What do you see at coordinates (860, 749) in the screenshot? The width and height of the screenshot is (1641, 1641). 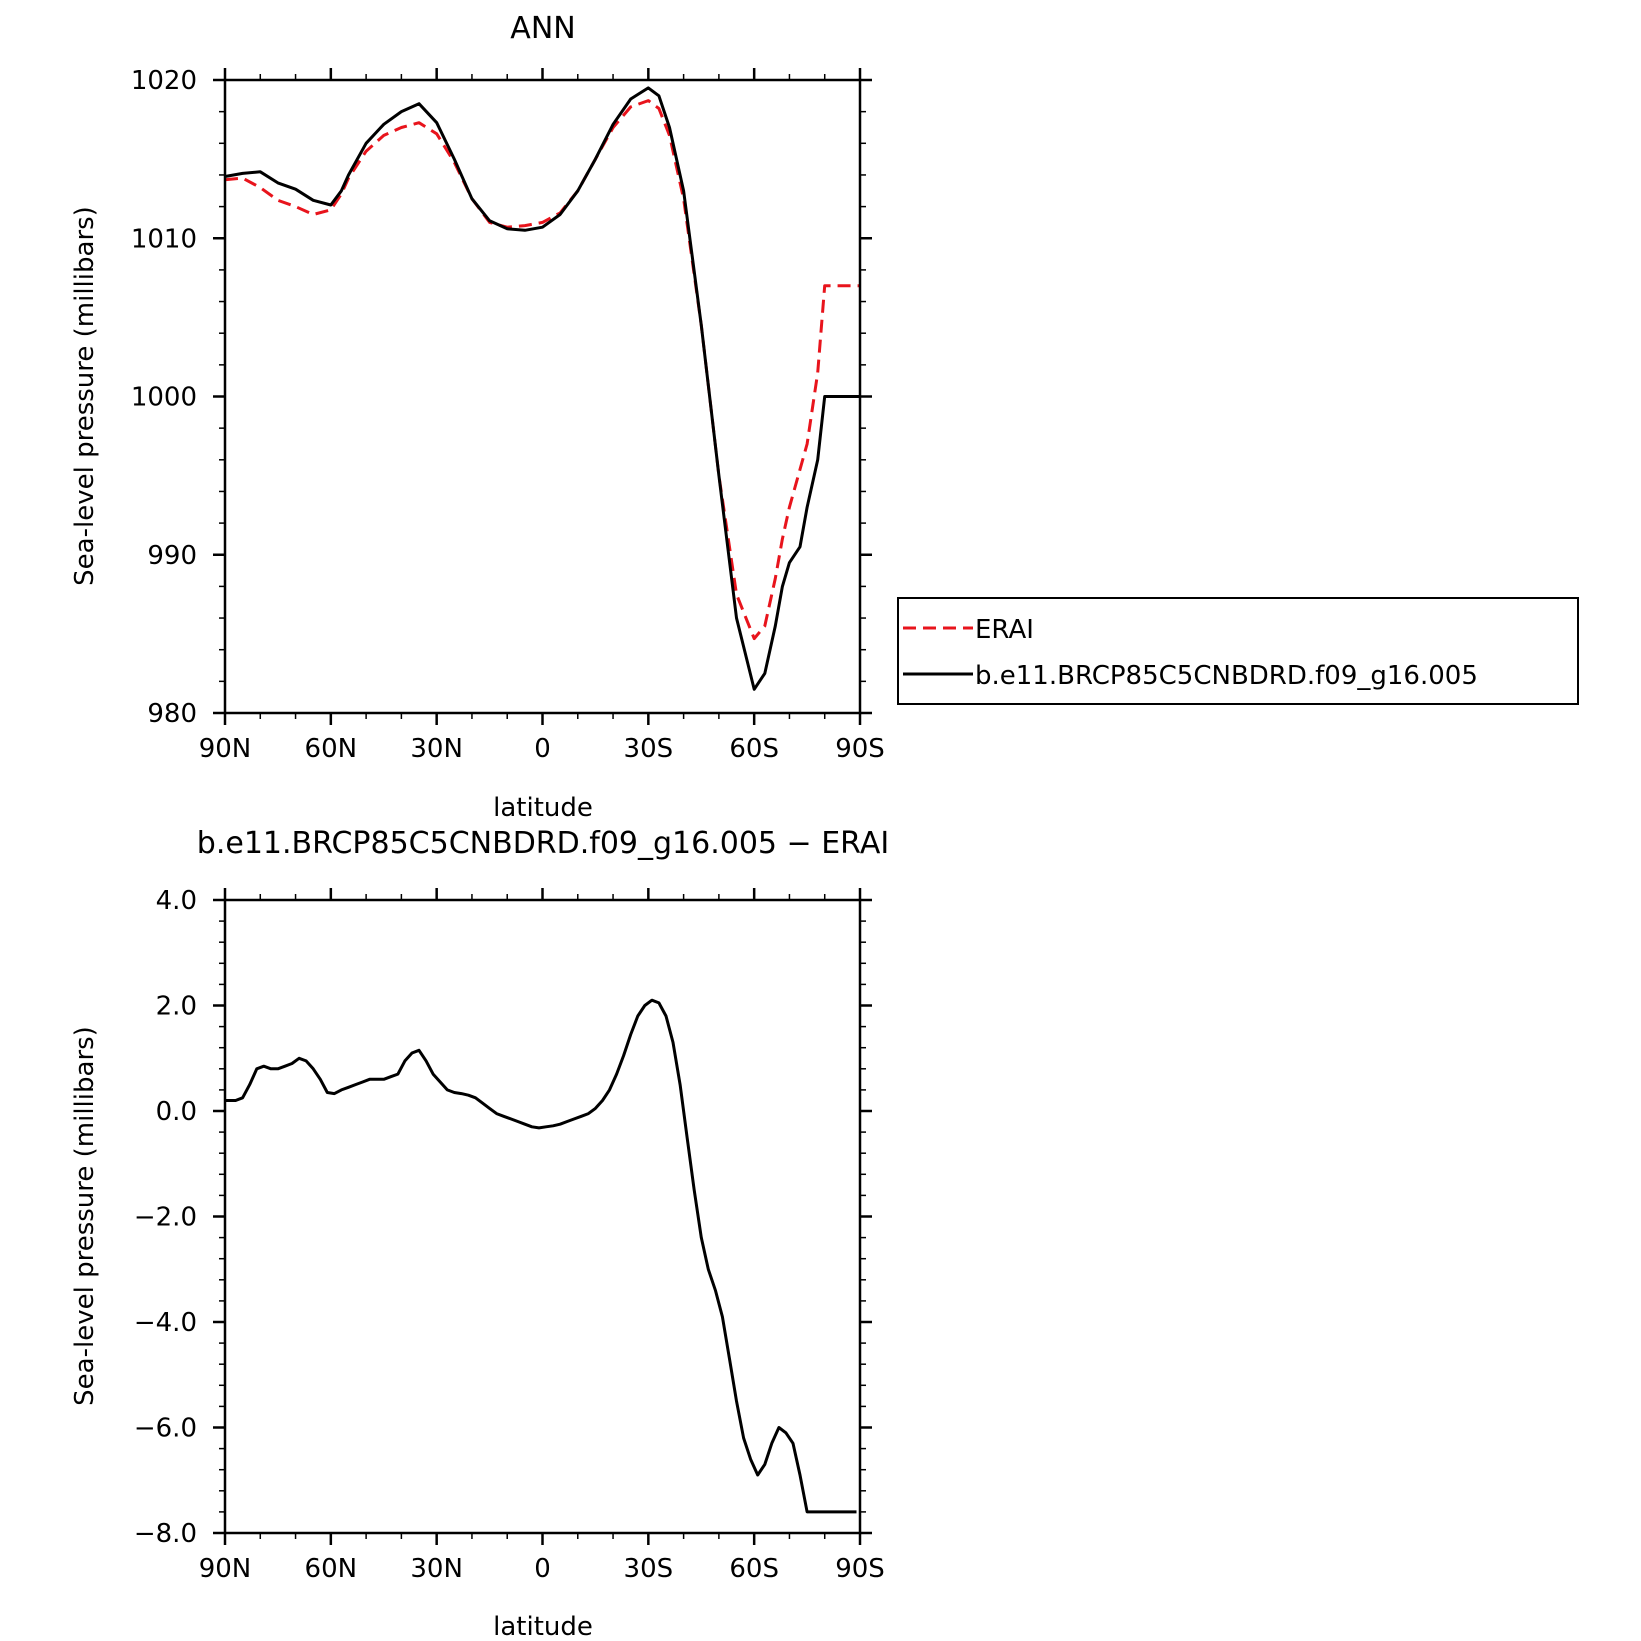 I see `top-x-tick-label: 90S` at bounding box center [860, 749].